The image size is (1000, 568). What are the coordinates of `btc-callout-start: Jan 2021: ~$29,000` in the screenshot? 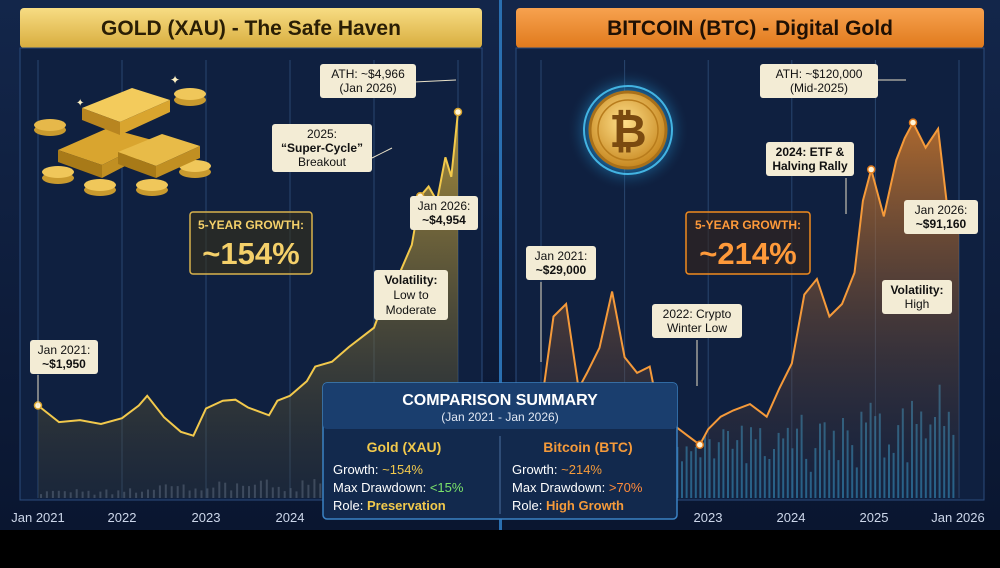 It's located at (561, 304).